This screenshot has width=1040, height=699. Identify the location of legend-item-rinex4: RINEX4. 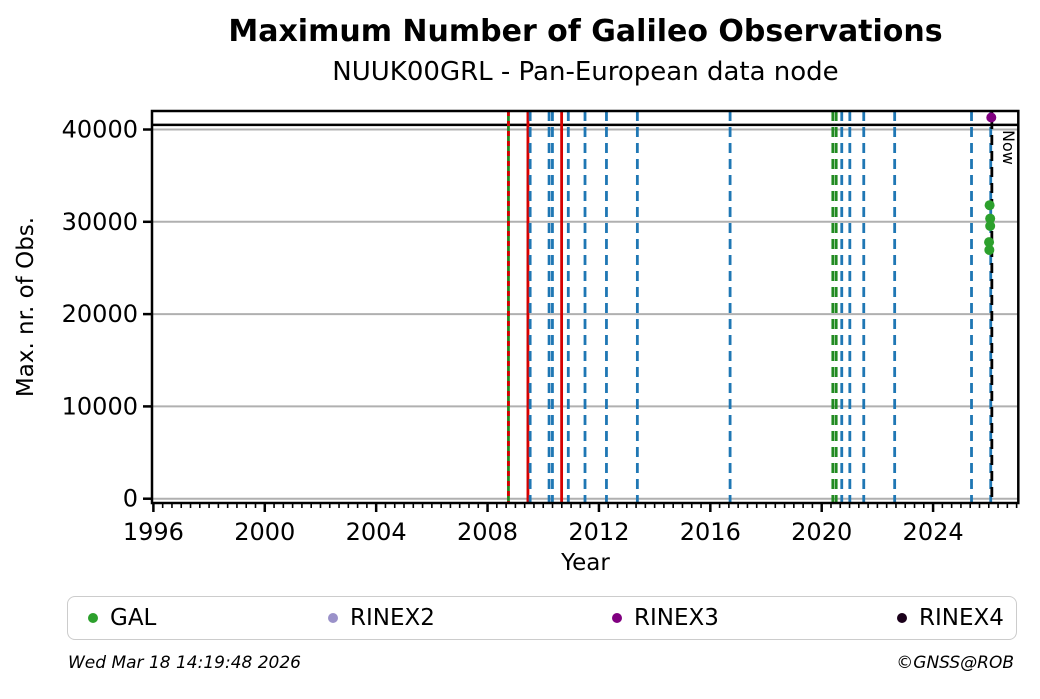
(950, 617).